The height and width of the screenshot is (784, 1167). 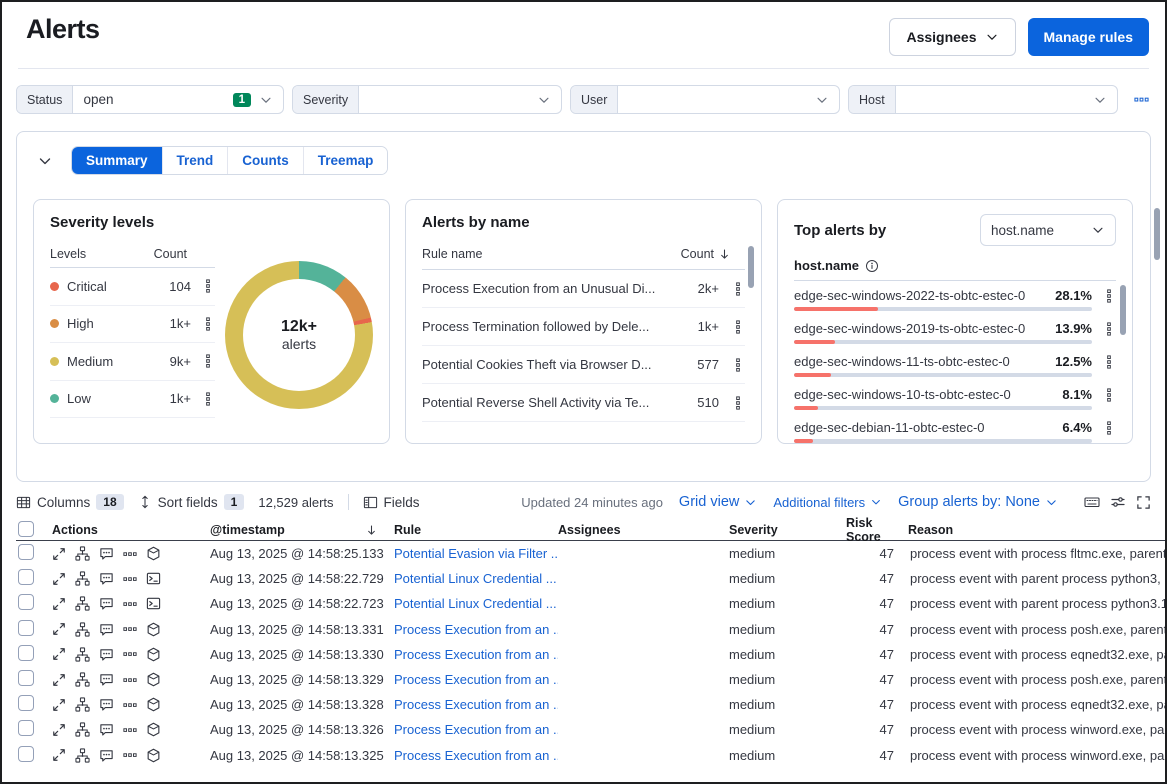 I want to click on info-icon, so click(x=872, y=266).